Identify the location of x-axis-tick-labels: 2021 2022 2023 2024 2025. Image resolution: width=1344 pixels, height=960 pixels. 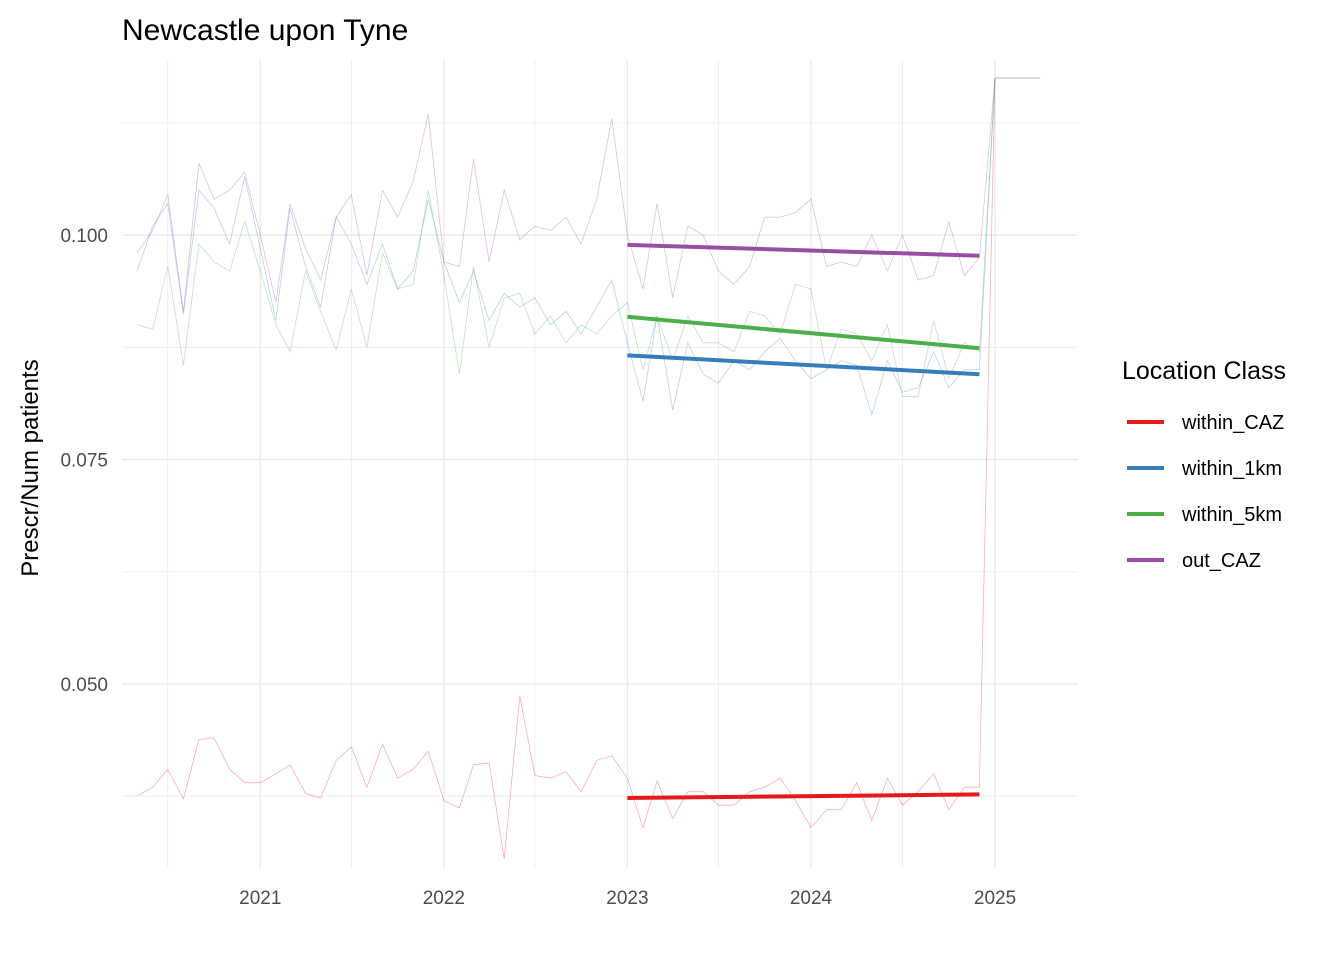
(627, 898).